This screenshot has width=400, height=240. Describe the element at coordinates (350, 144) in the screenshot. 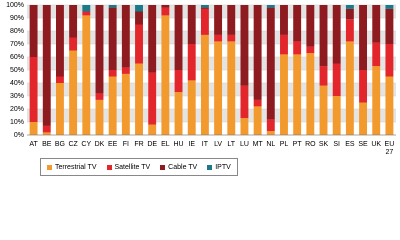

I see `x-tick-label: ES` at that location.